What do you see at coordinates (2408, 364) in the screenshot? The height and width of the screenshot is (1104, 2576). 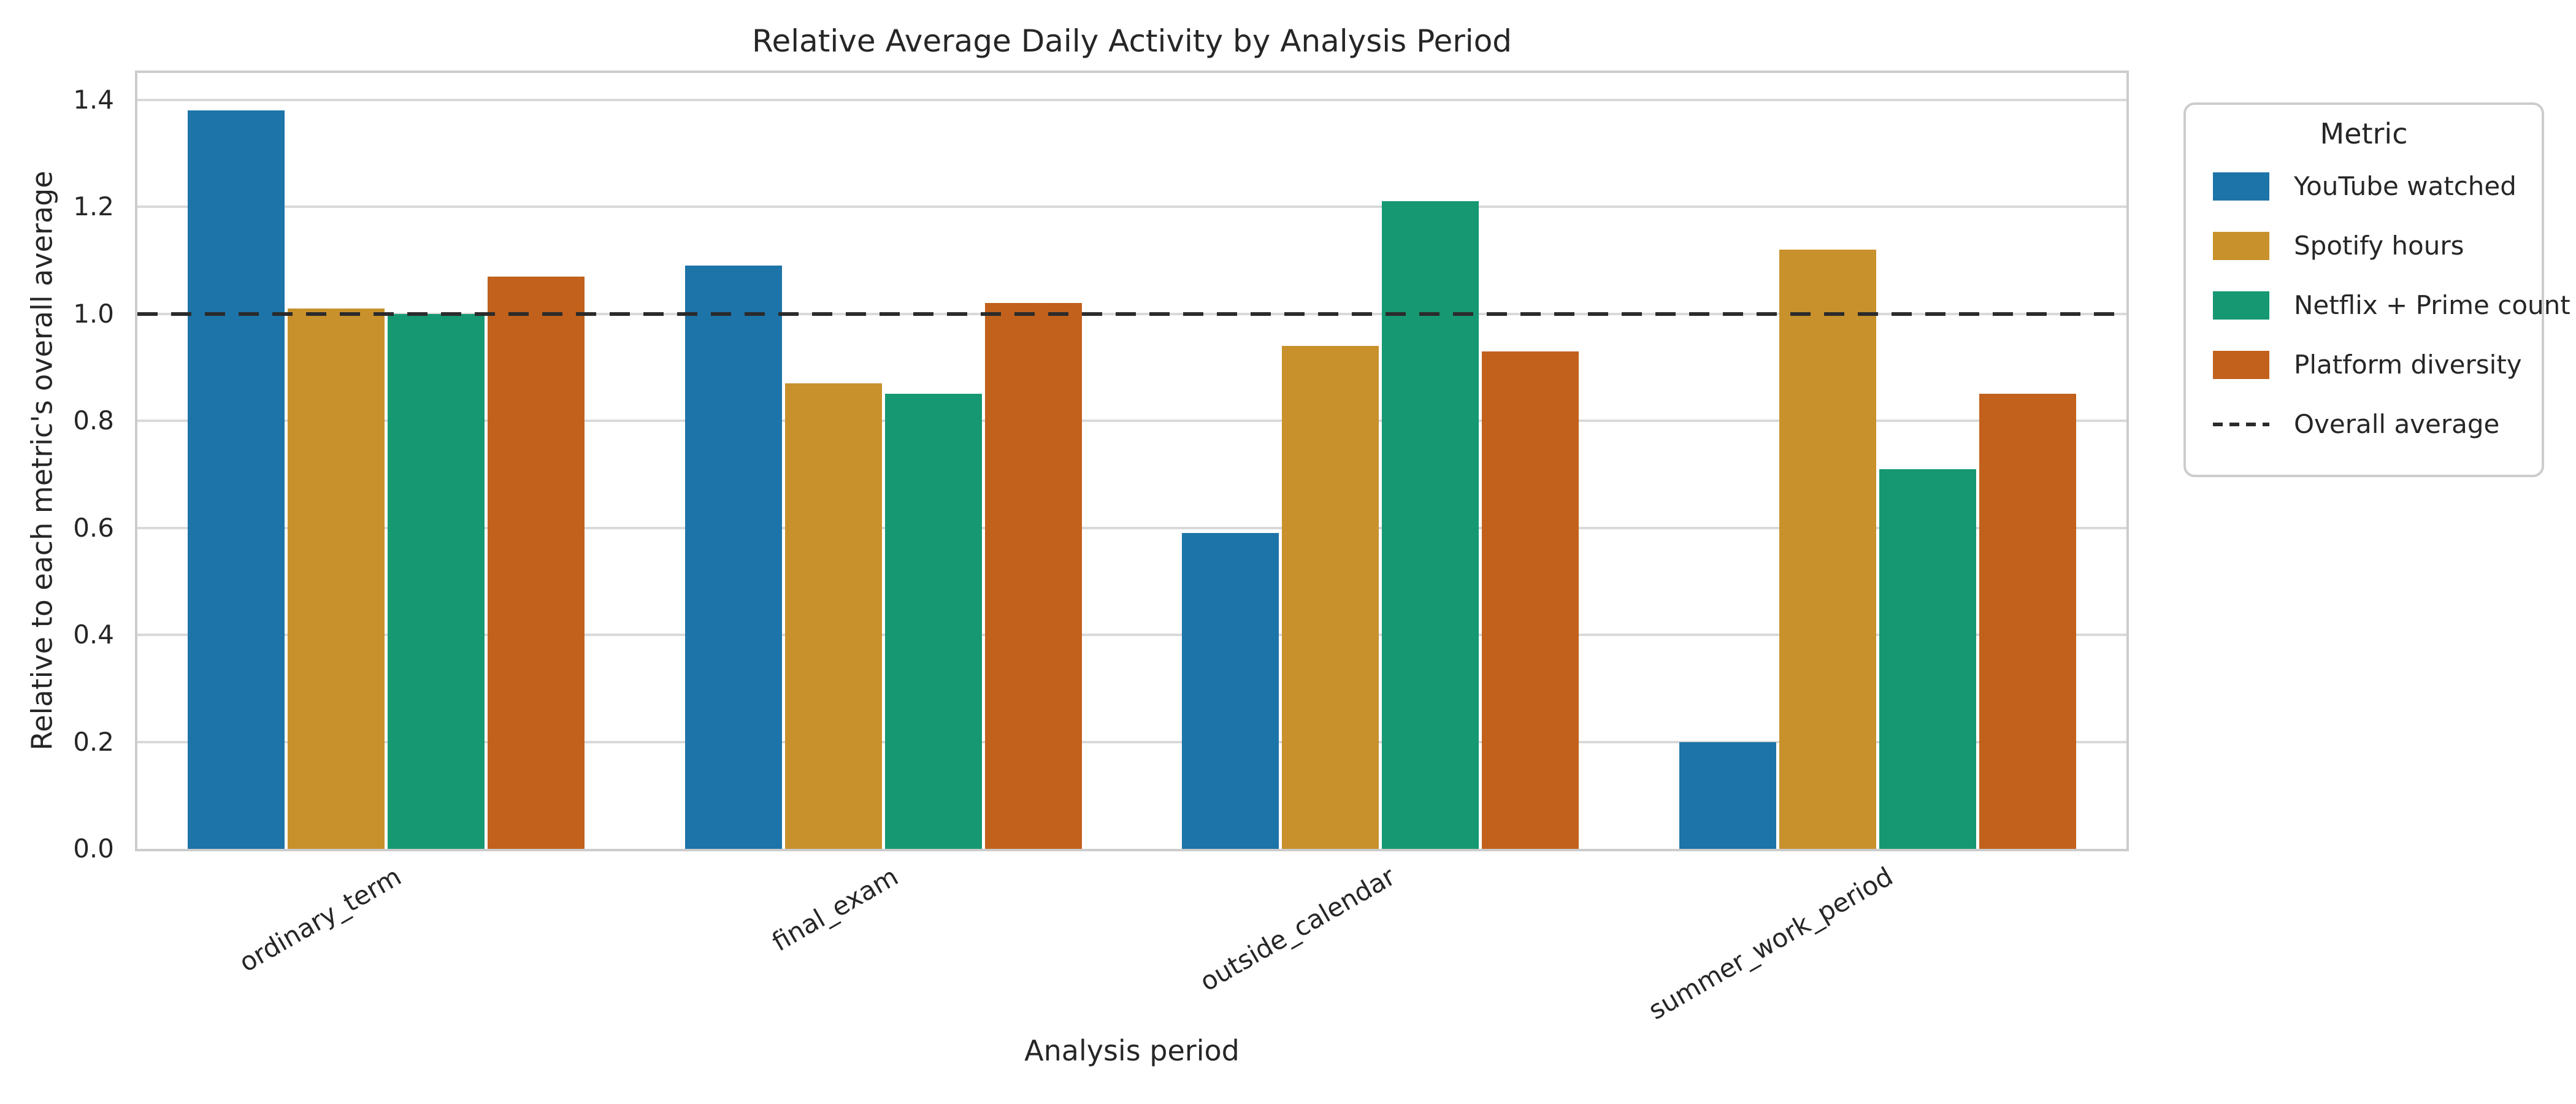 I see `legend-label: Platform diversity` at bounding box center [2408, 364].